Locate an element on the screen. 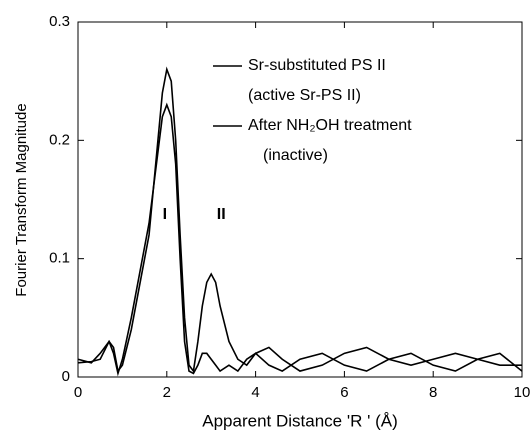  x-tick-label: 10 is located at coordinates (522, 392).